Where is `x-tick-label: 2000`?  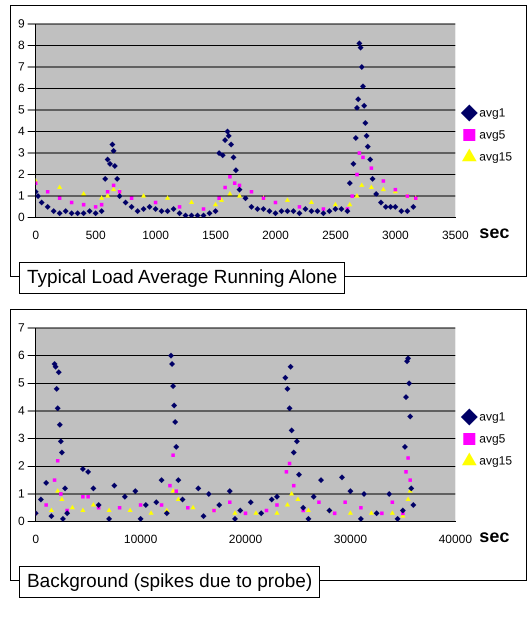
x-tick-label: 2000 is located at coordinates (276, 235).